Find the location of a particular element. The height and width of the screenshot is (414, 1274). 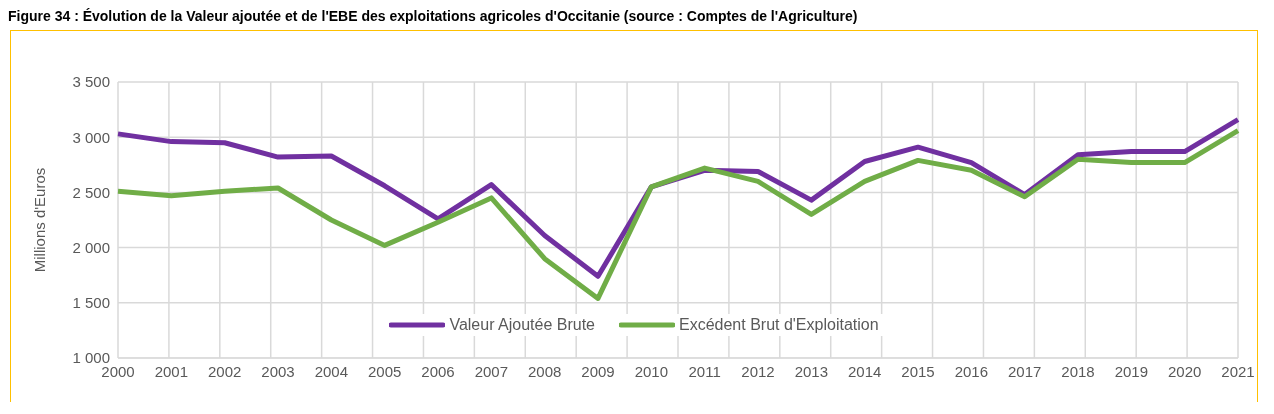

y-axis-title: Millions d'Euros is located at coordinates (40, 220).